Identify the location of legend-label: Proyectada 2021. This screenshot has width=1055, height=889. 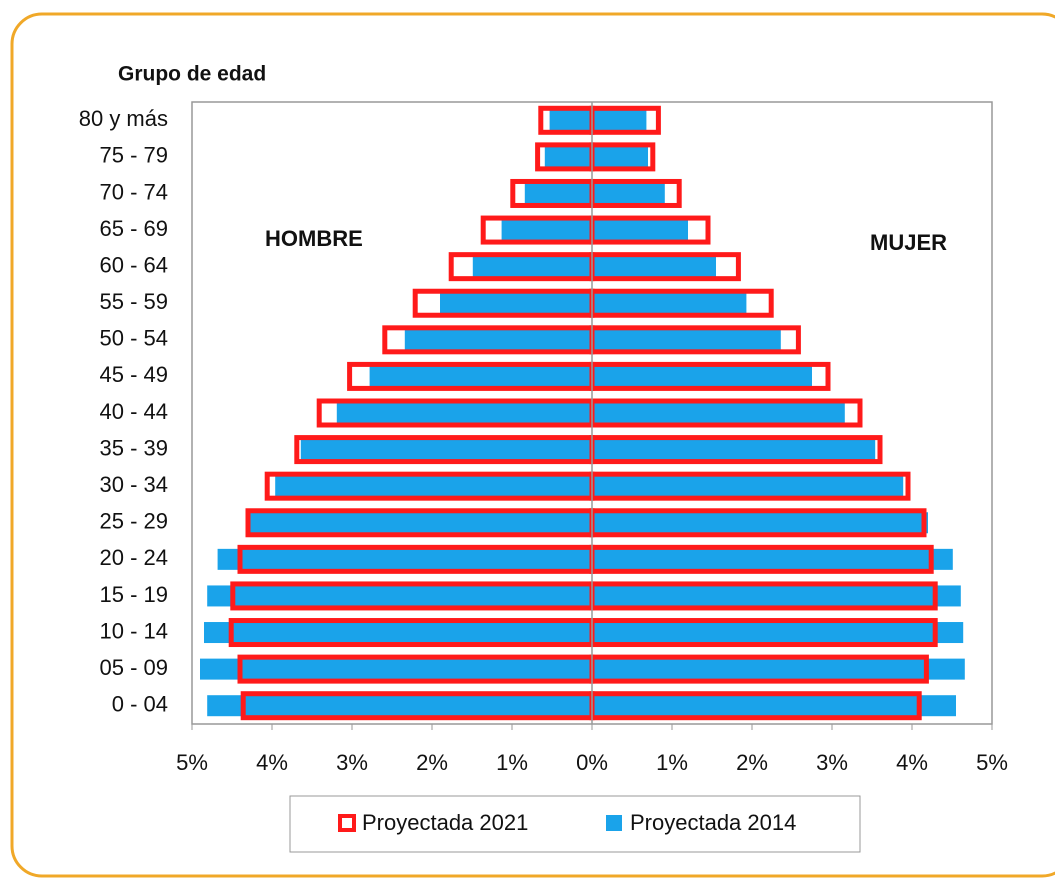
(445, 822).